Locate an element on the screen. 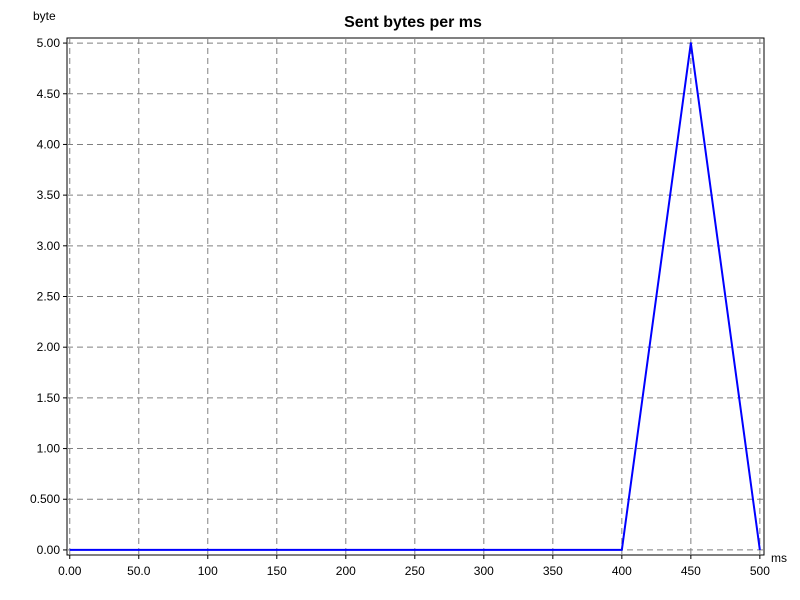 This screenshot has height=600, width=800. x-tick-label: 250 is located at coordinates (415, 571).